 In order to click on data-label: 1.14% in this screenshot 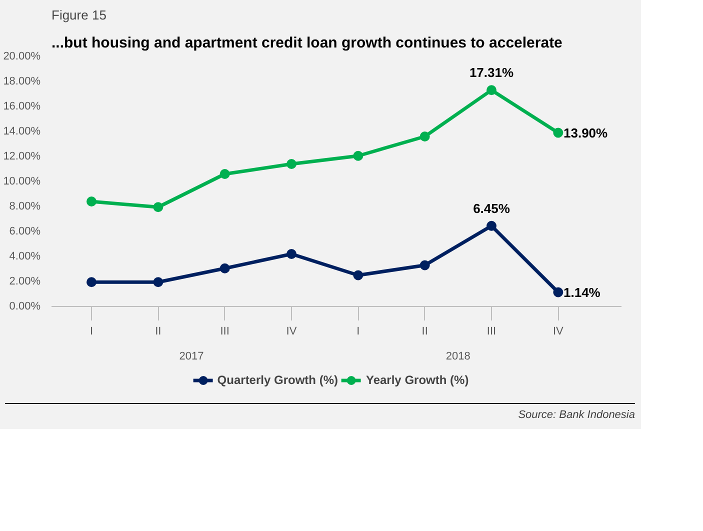, I will do `click(582, 292)`.